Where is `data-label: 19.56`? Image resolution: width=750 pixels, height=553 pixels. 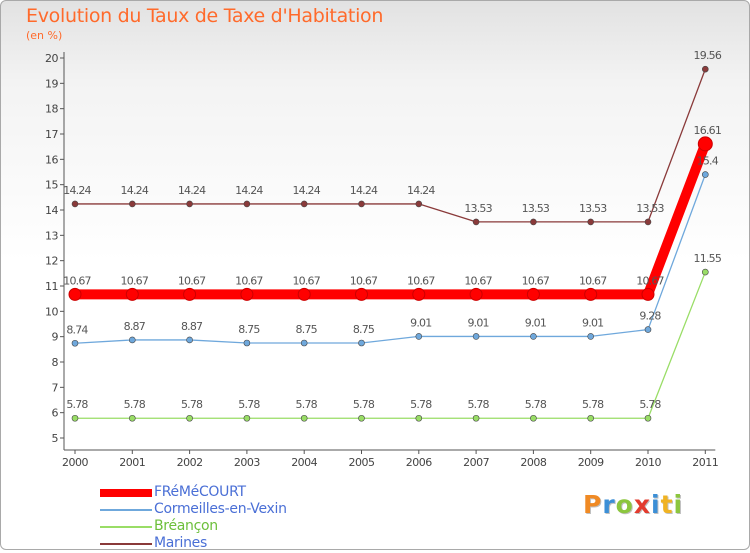
data-label: 19.56 is located at coordinates (708, 55).